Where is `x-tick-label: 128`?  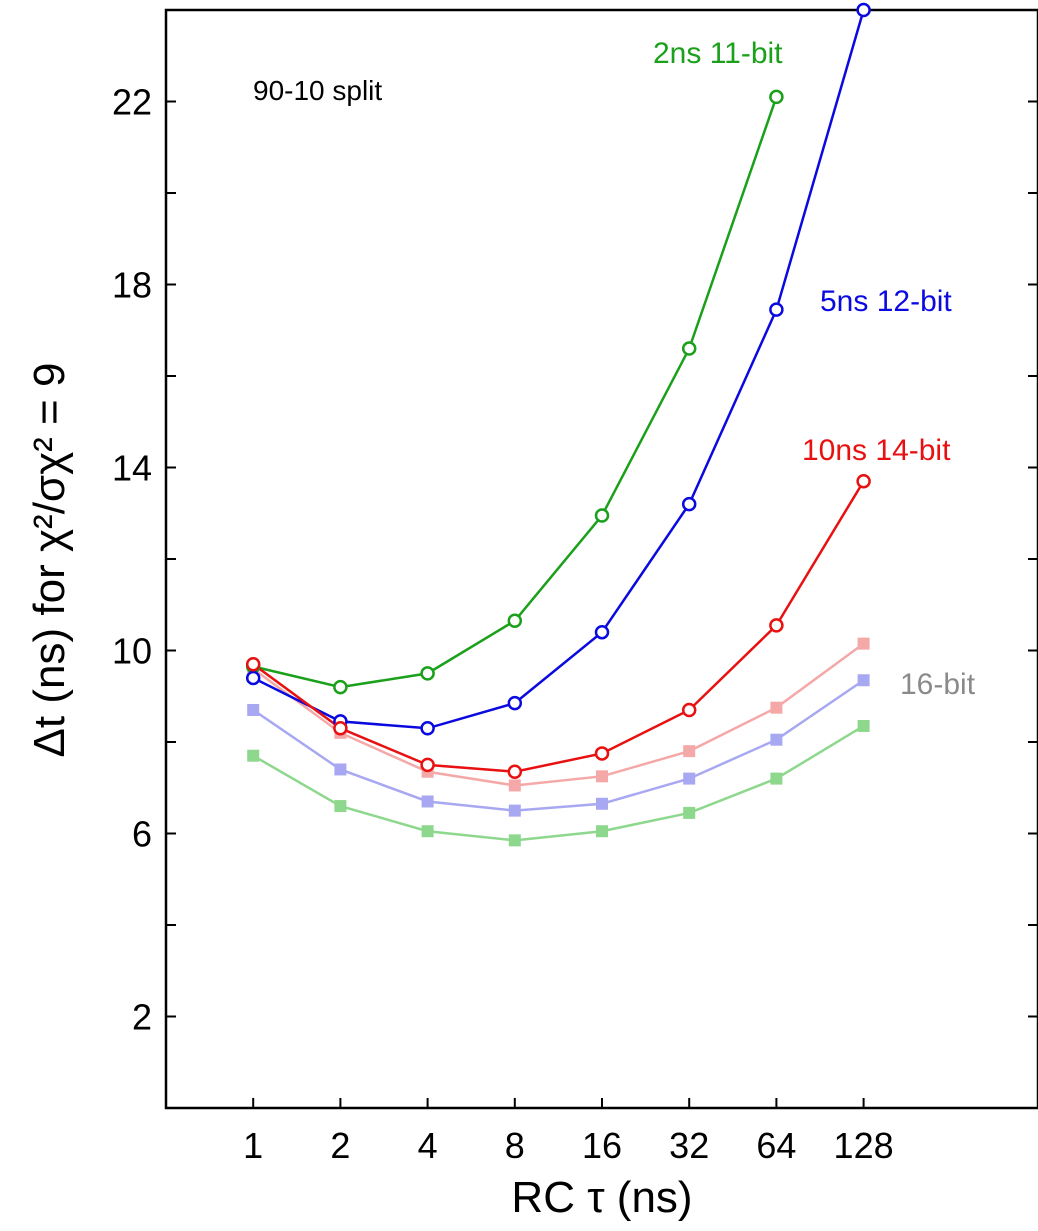 x-tick-label: 128 is located at coordinates (864, 1145).